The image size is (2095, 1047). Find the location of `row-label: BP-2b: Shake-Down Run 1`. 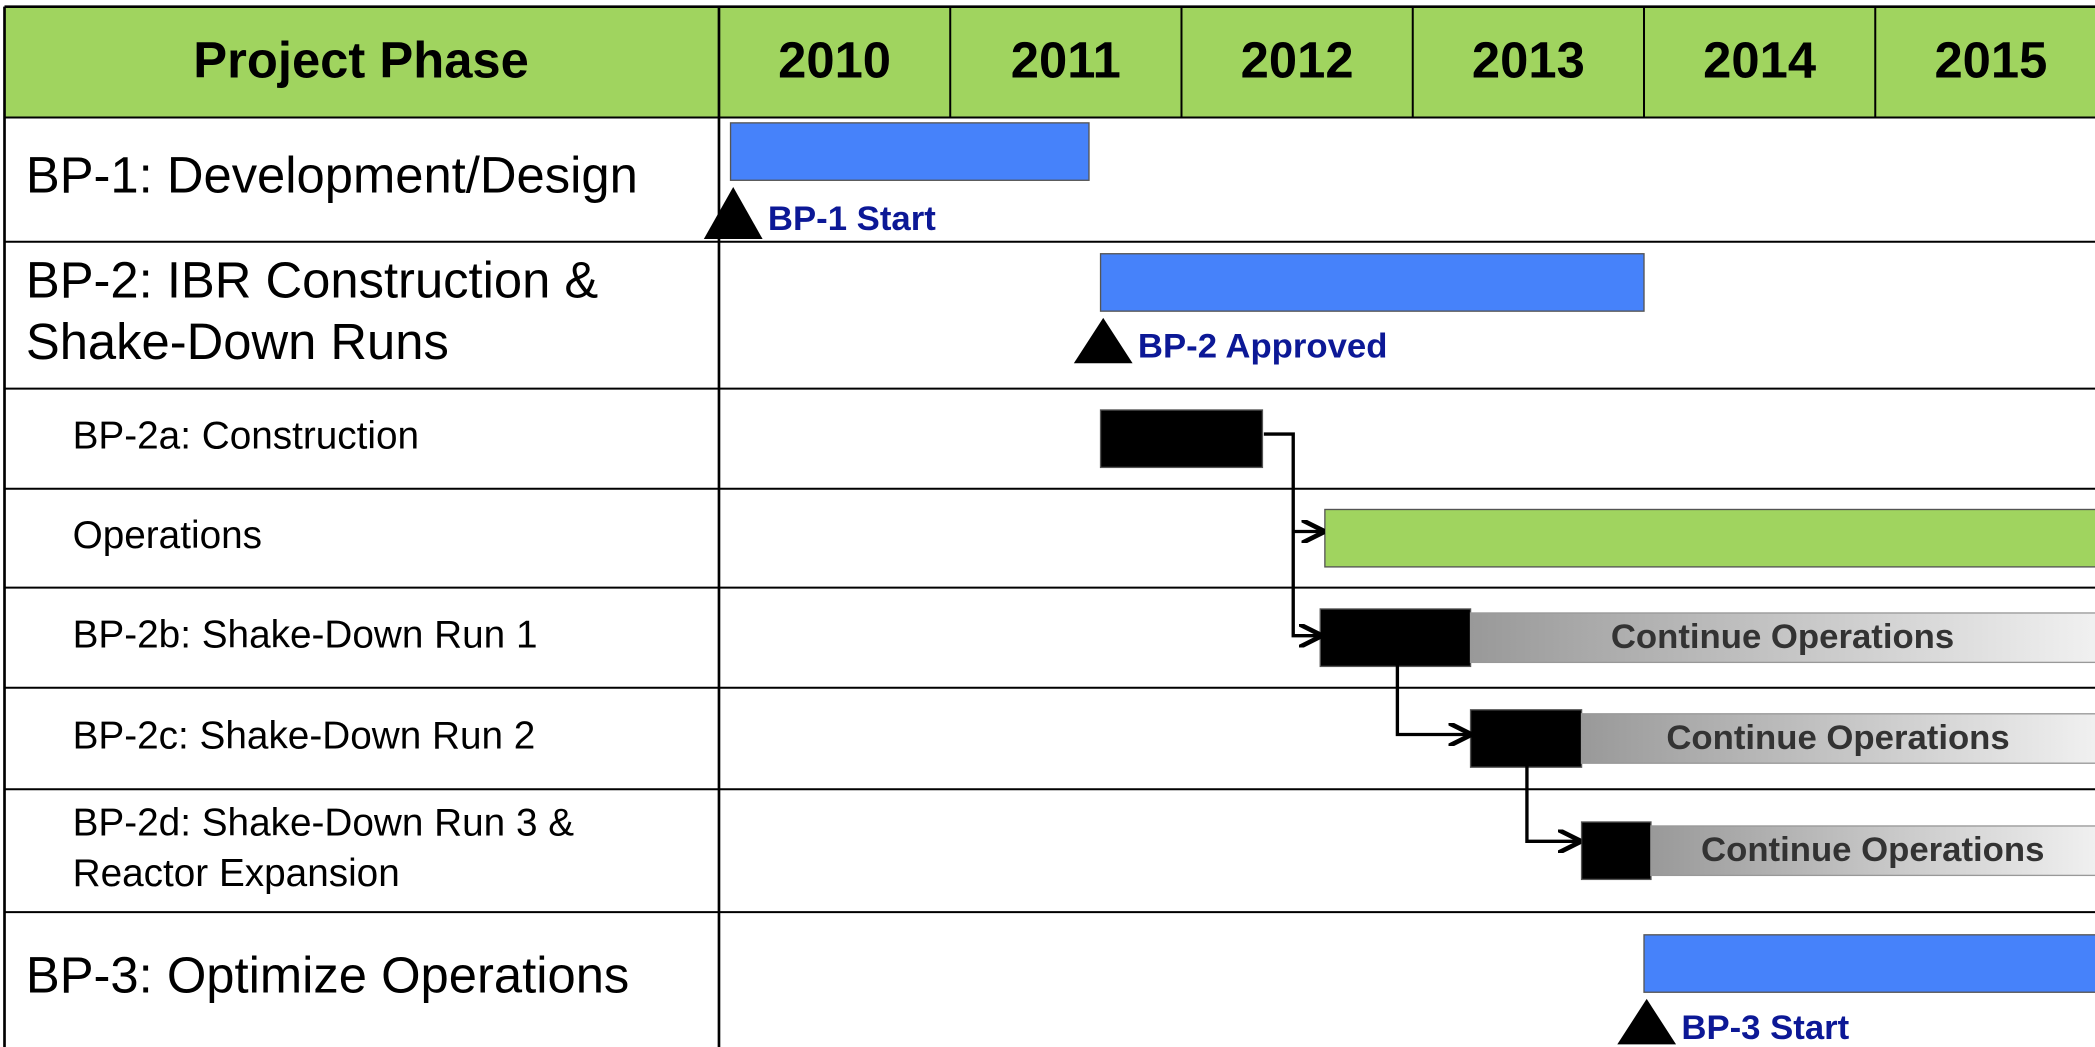

row-label: BP-2b: Shake-Down Run 1 is located at coordinates (305, 635).